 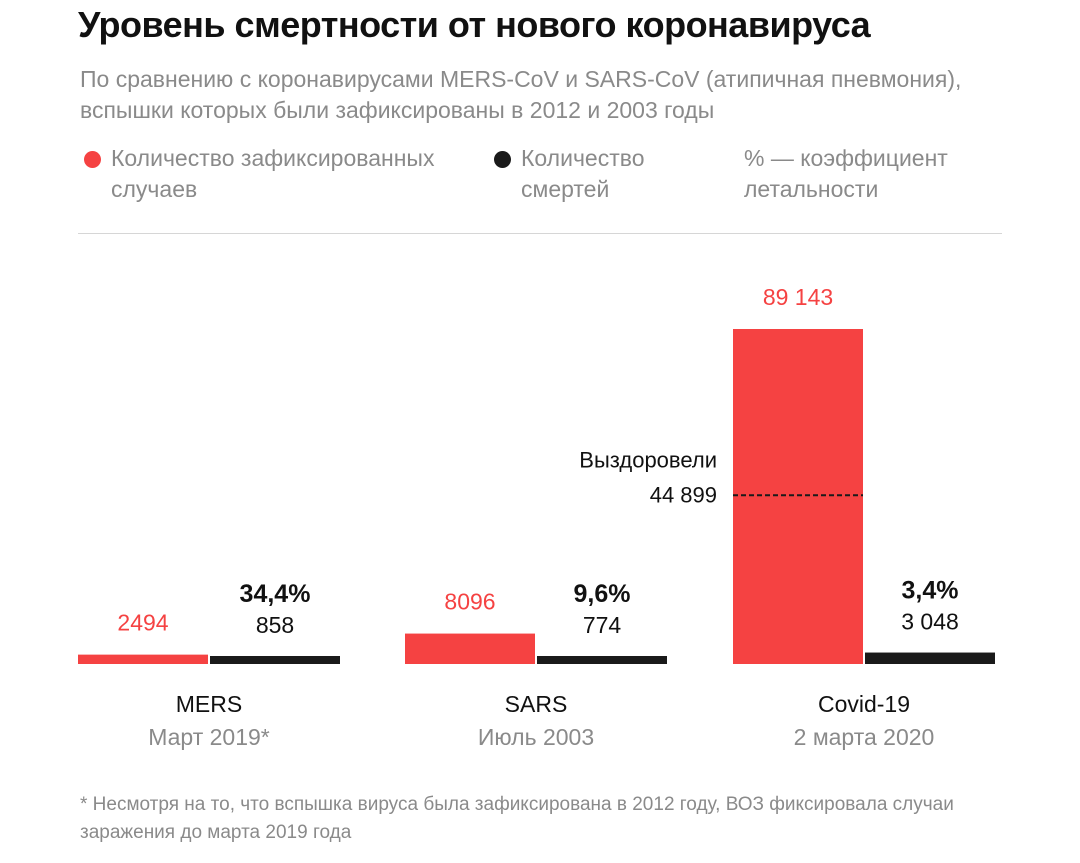 I want to click on category-date-label: Июль 2003, so click(x=536, y=737).